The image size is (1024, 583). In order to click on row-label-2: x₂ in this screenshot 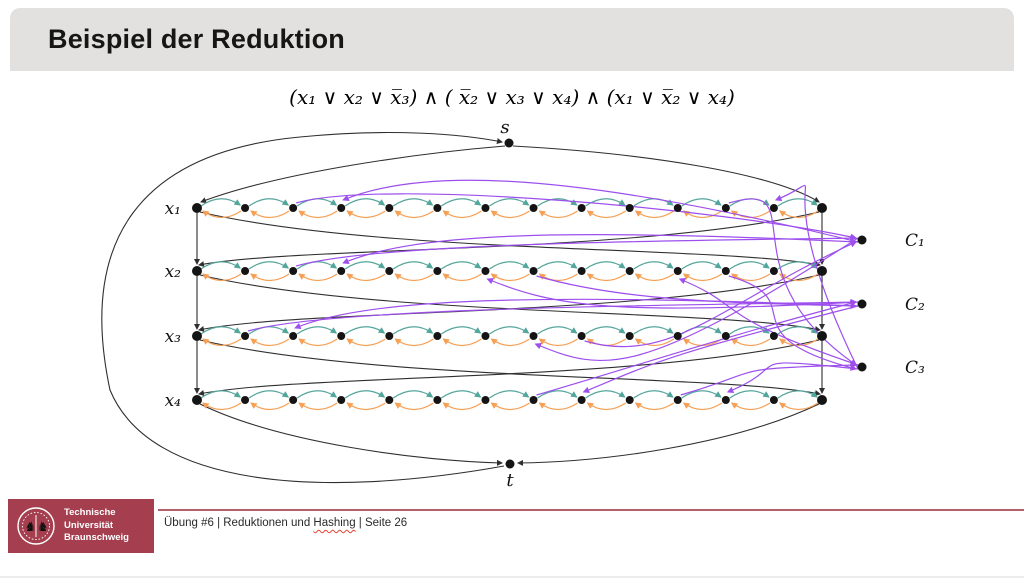, I will do `click(173, 272)`.